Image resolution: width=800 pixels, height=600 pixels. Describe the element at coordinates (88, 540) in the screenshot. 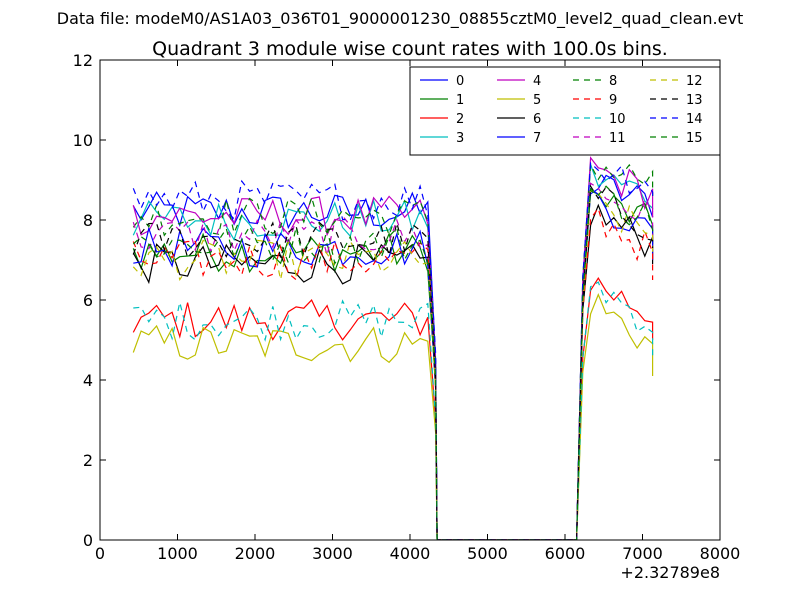

I see `y-tick-label: 0` at that location.